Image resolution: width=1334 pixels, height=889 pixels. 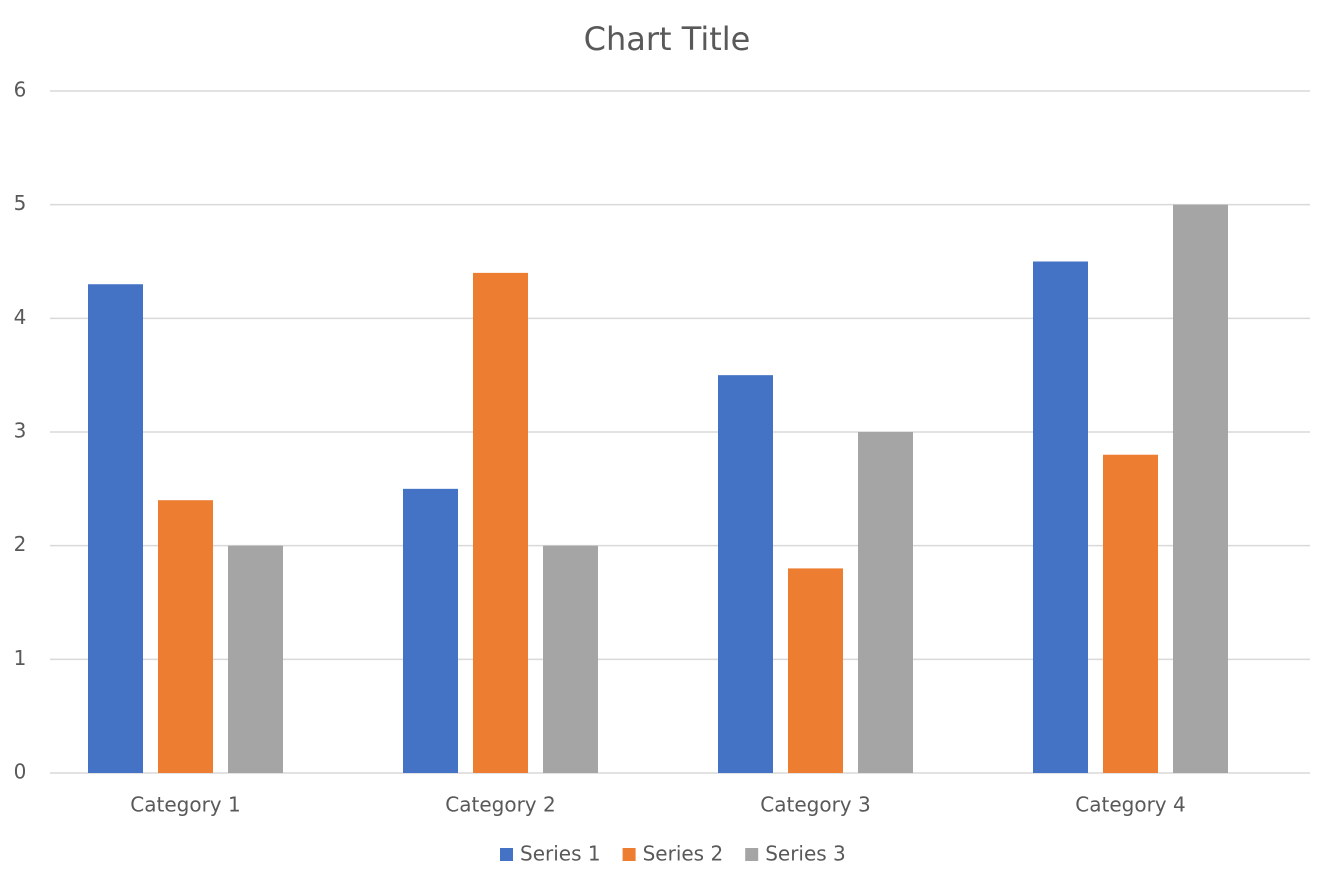 What do you see at coordinates (20, 544) in the screenshot?
I see `y-tick-label: 2` at bounding box center [20, 544].